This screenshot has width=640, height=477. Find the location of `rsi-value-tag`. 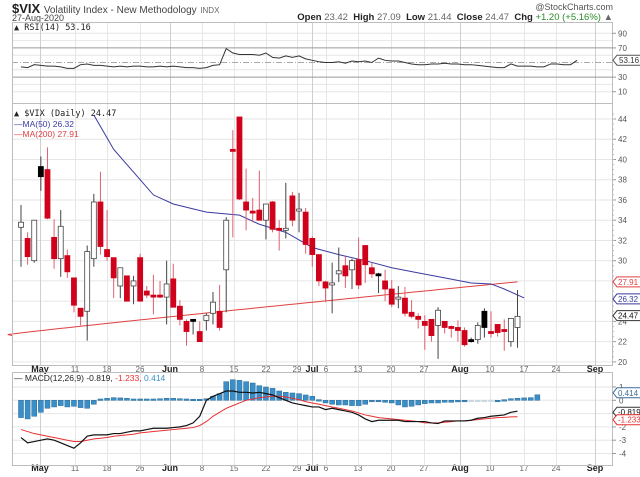

rsi-value-tag is located at coordinates (626, 60).